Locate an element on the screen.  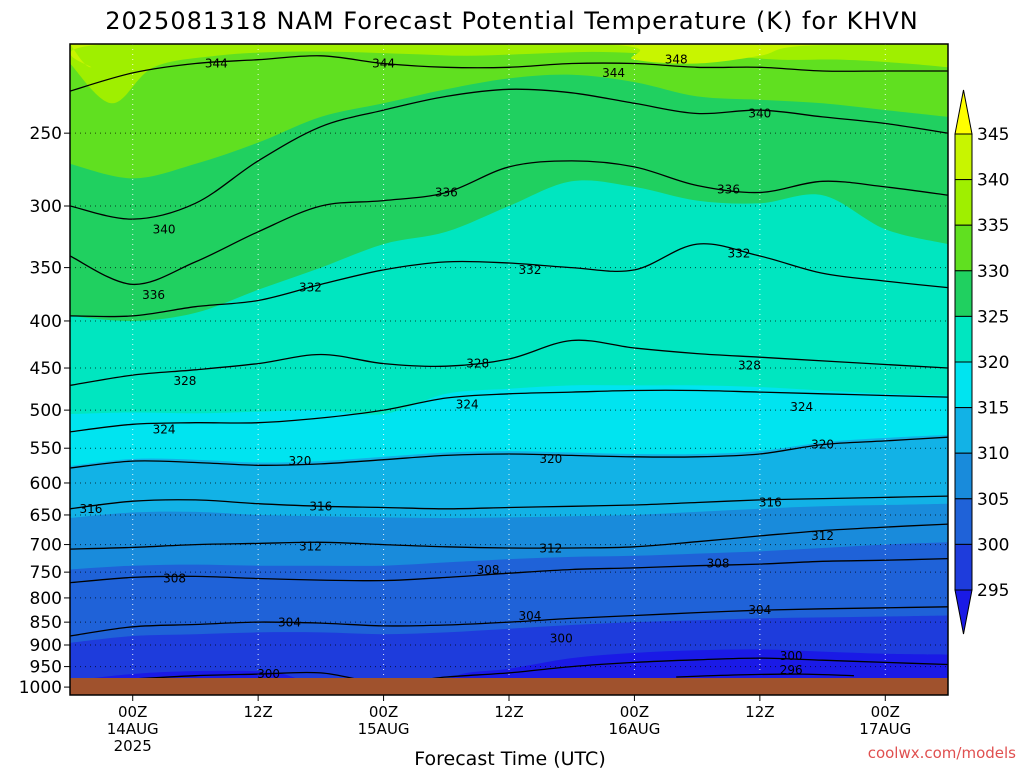
colorbar-bottom-arrow is located at coordinates (963, 612).